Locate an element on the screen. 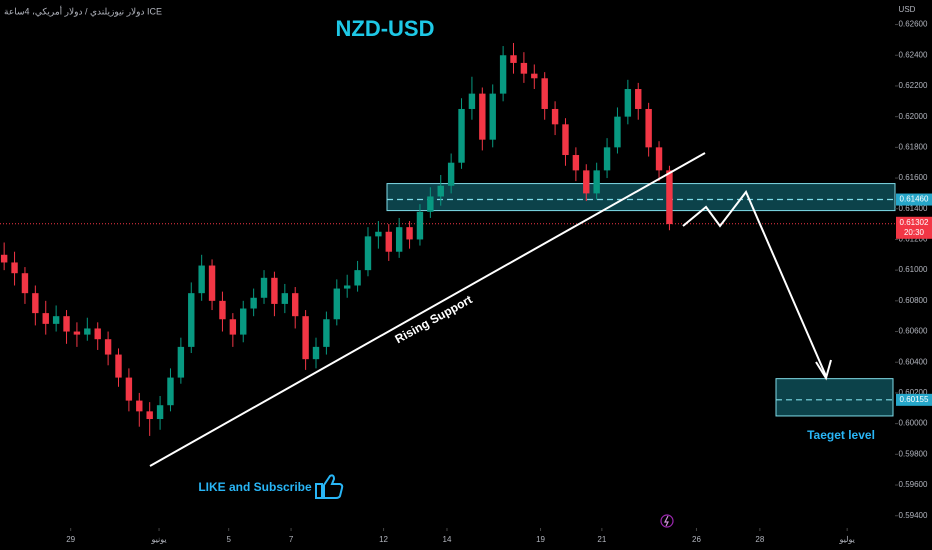 The width and height of the screenshot is (932, 550). y-tick-label: 0.61400 is located at coordinates (913, 208).